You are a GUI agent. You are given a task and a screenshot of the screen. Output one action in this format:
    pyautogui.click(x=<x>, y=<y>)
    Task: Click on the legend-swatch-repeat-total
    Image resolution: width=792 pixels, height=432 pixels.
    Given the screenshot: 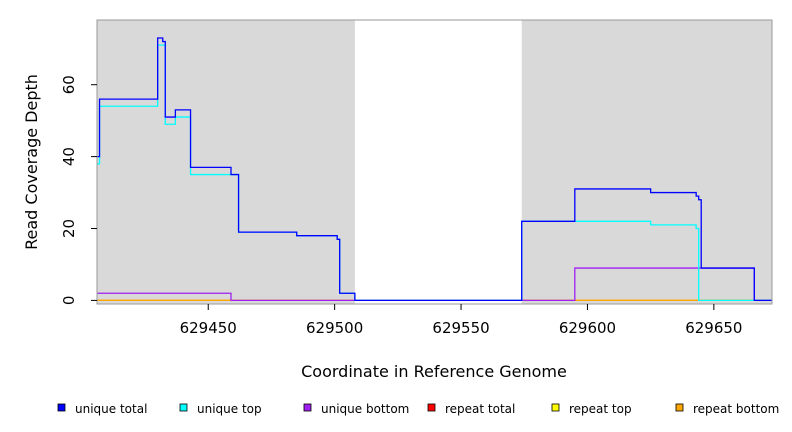 What is the action you would take?
    pyautogui.click(x=431, y=407)
    